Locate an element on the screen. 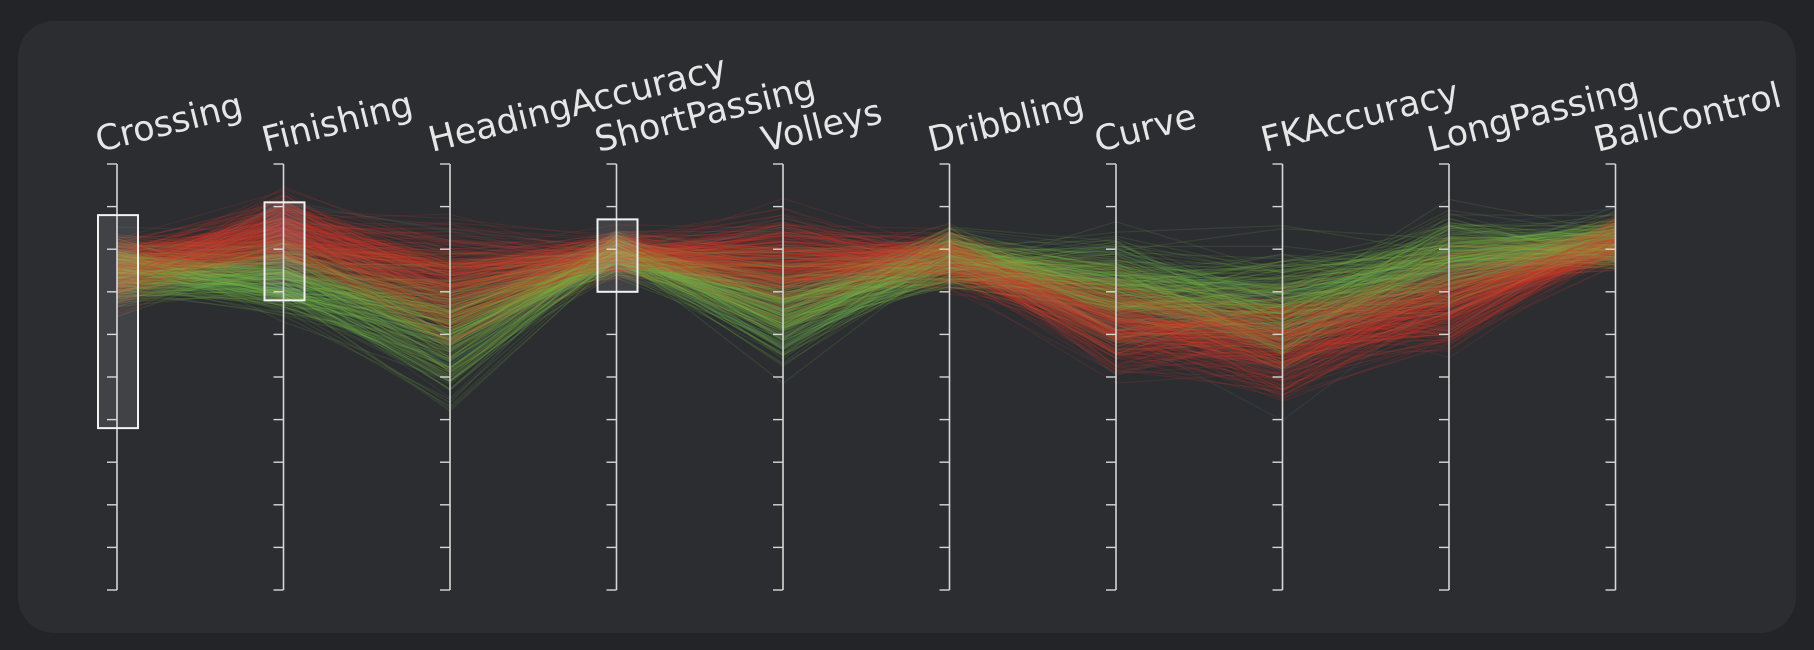 The width and height of the screenshot is (1814, 650). axis-label: Finishing is located at coordinates (337, 123).